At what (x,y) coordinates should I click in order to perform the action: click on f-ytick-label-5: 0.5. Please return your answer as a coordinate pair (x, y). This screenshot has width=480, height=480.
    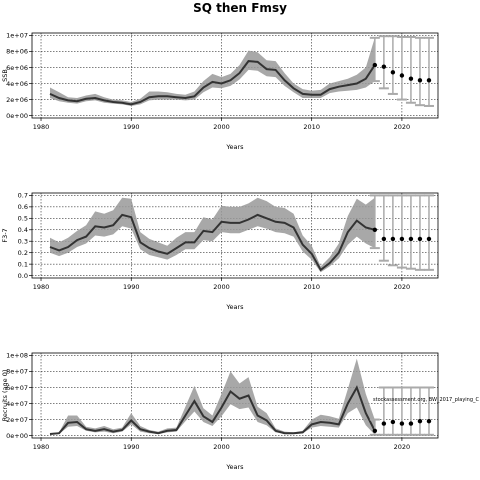
    Looking at the image, I should click on (23, 219).